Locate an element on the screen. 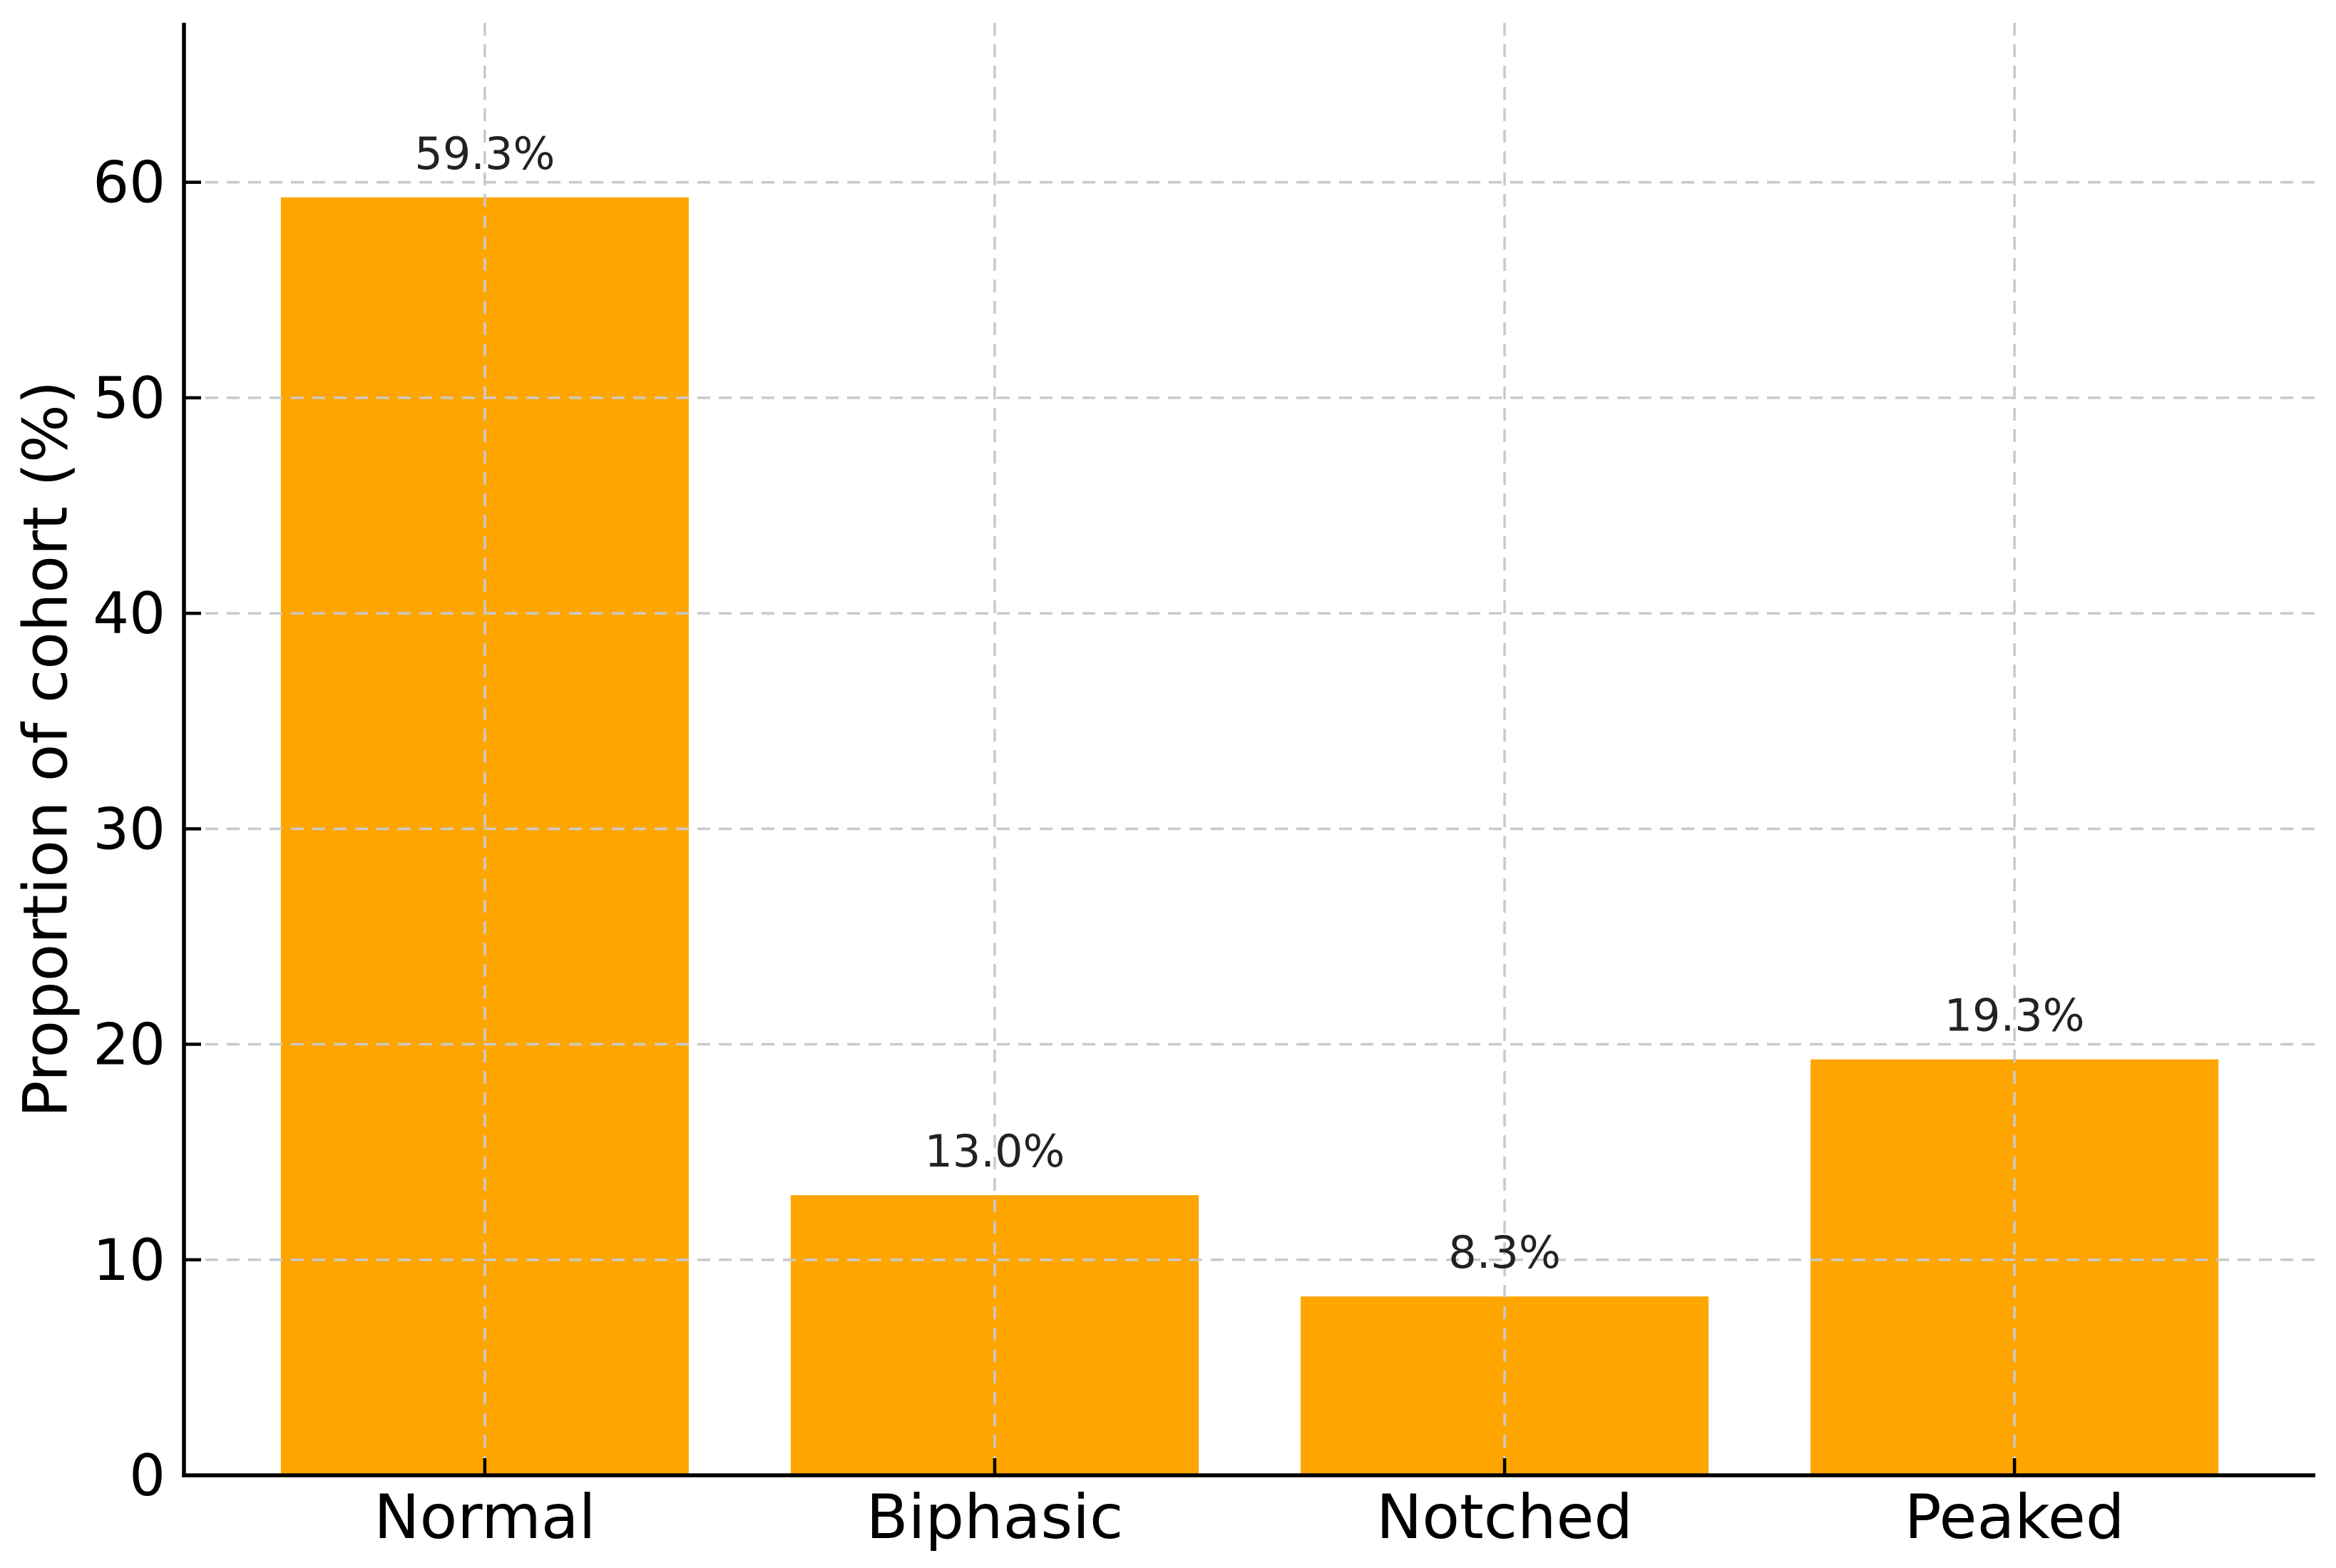 The width and height of the screenshot is (2336, 1568). x-tick-label-notched: Notched is located at coordinates (1504, 1517).